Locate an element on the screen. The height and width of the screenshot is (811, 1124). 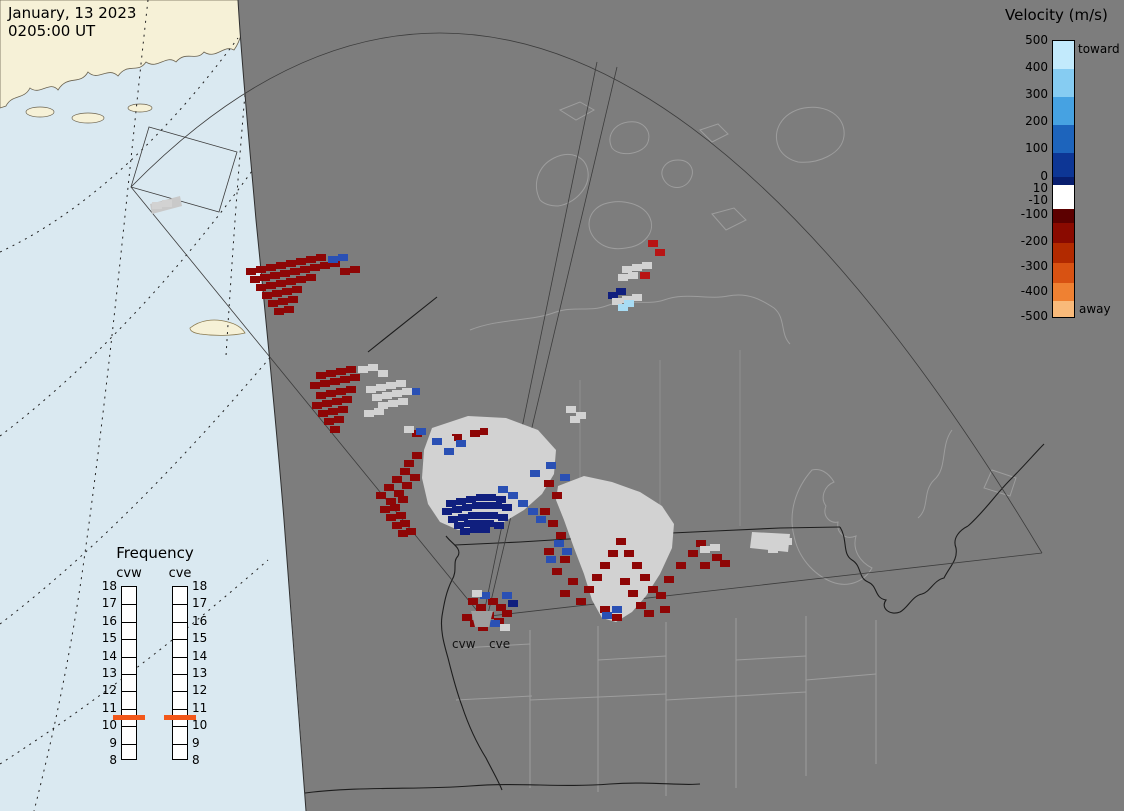
data-cell-lb is located at coordinates (623, 307).